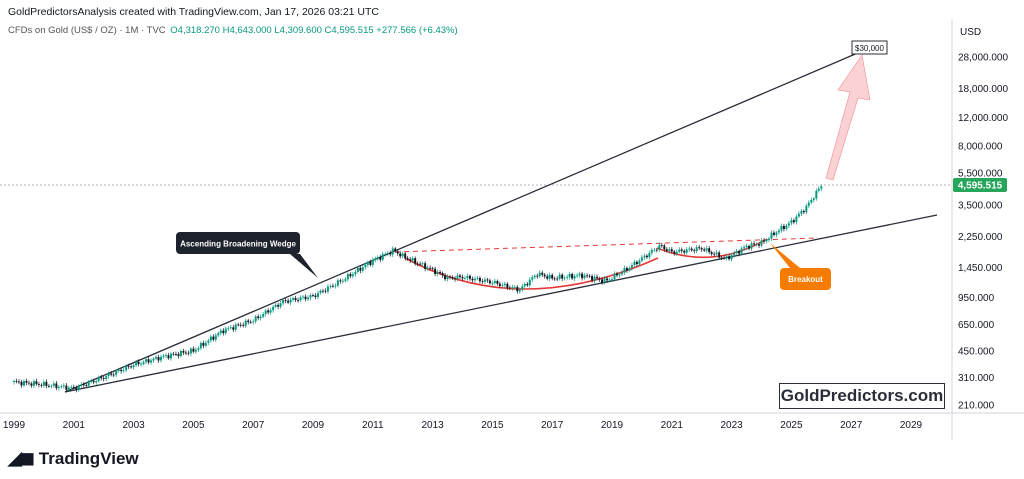  Describe the element at coordinates (88, 458) in the screenshot. I see `tradingview-brand: TradingView` at that location.